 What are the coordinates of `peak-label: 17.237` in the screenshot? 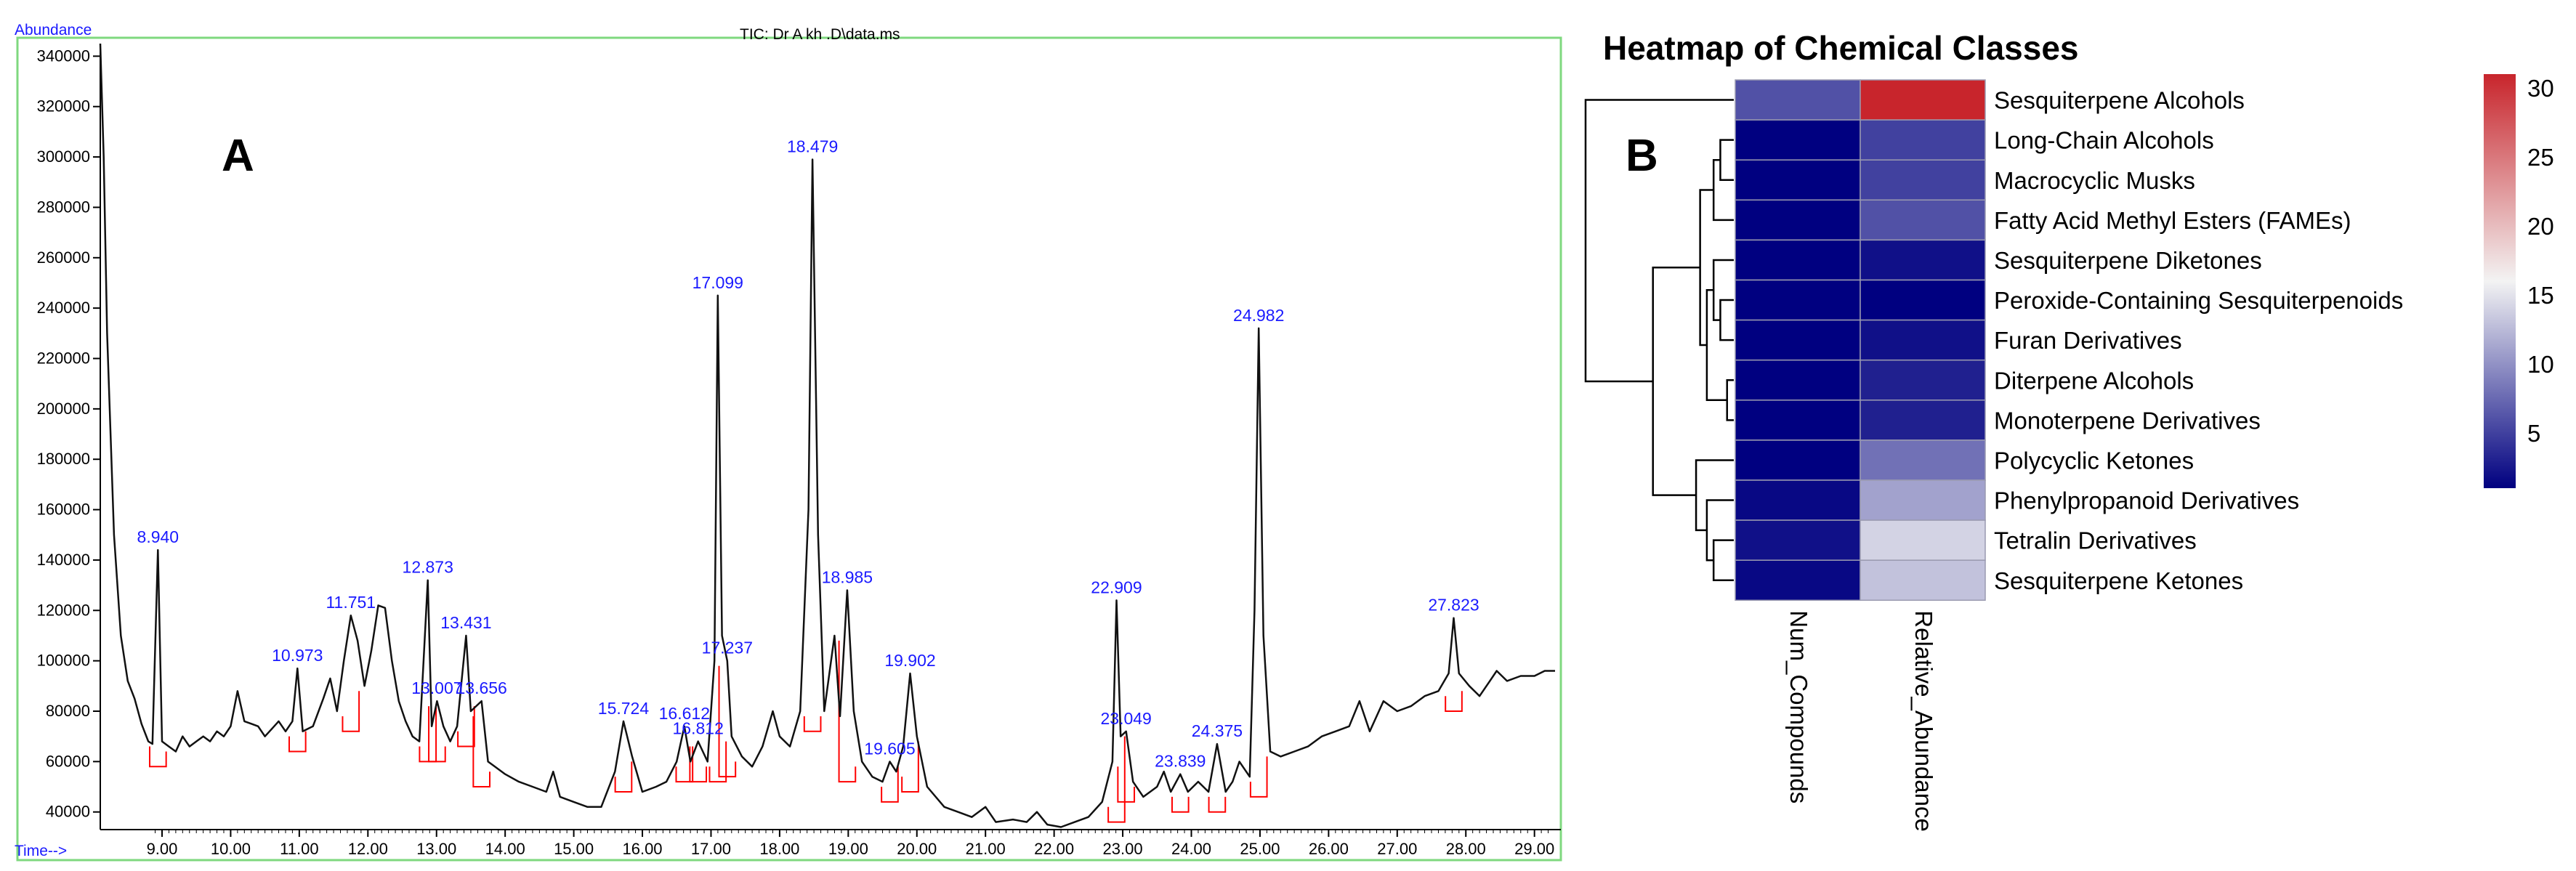 It's located at (728, 648).